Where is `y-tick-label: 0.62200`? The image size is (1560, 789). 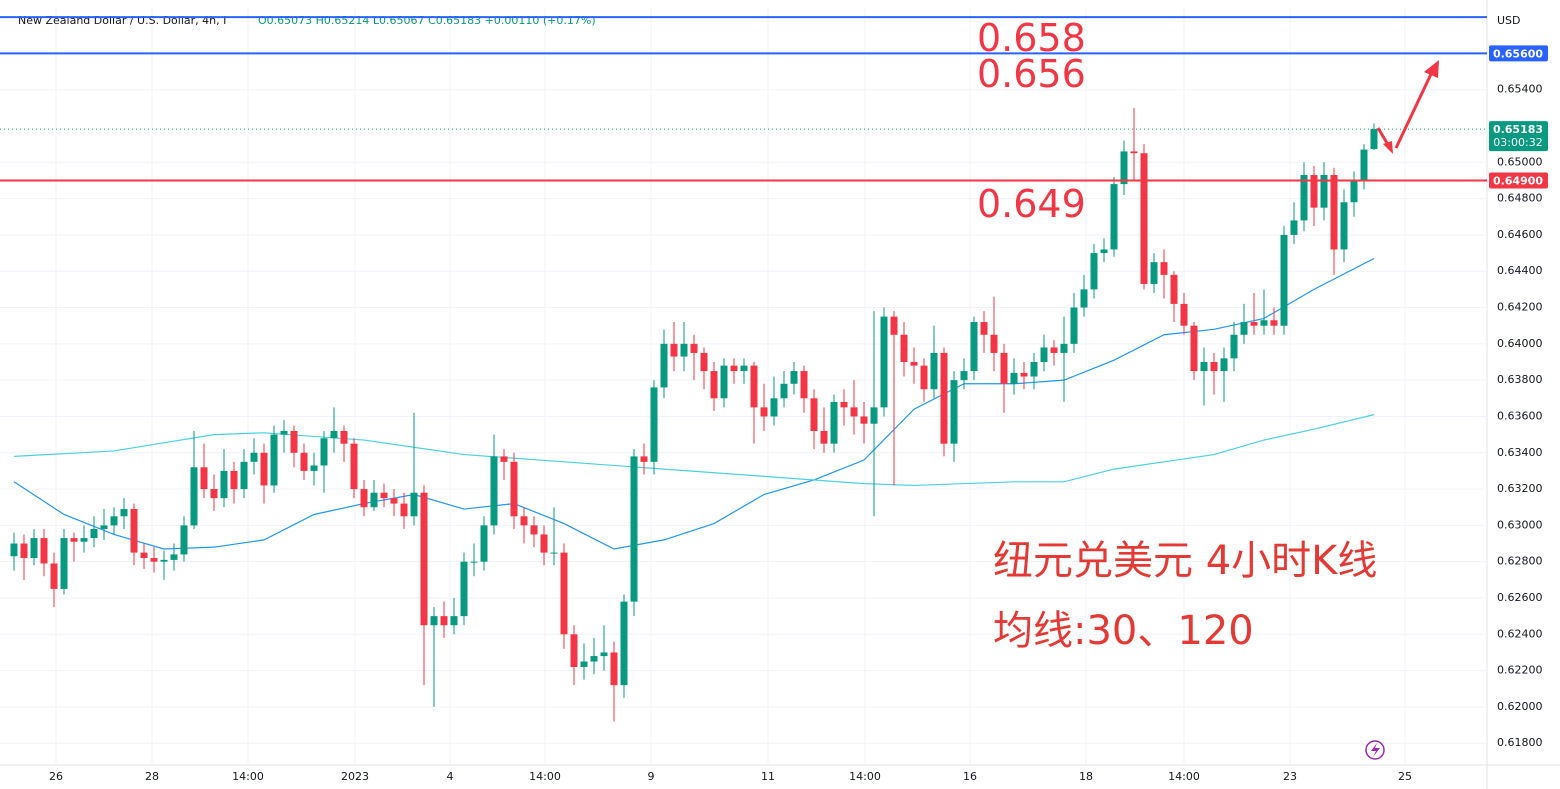
y-tick-label: 0.62200 is located at coordinates (1520, 670).